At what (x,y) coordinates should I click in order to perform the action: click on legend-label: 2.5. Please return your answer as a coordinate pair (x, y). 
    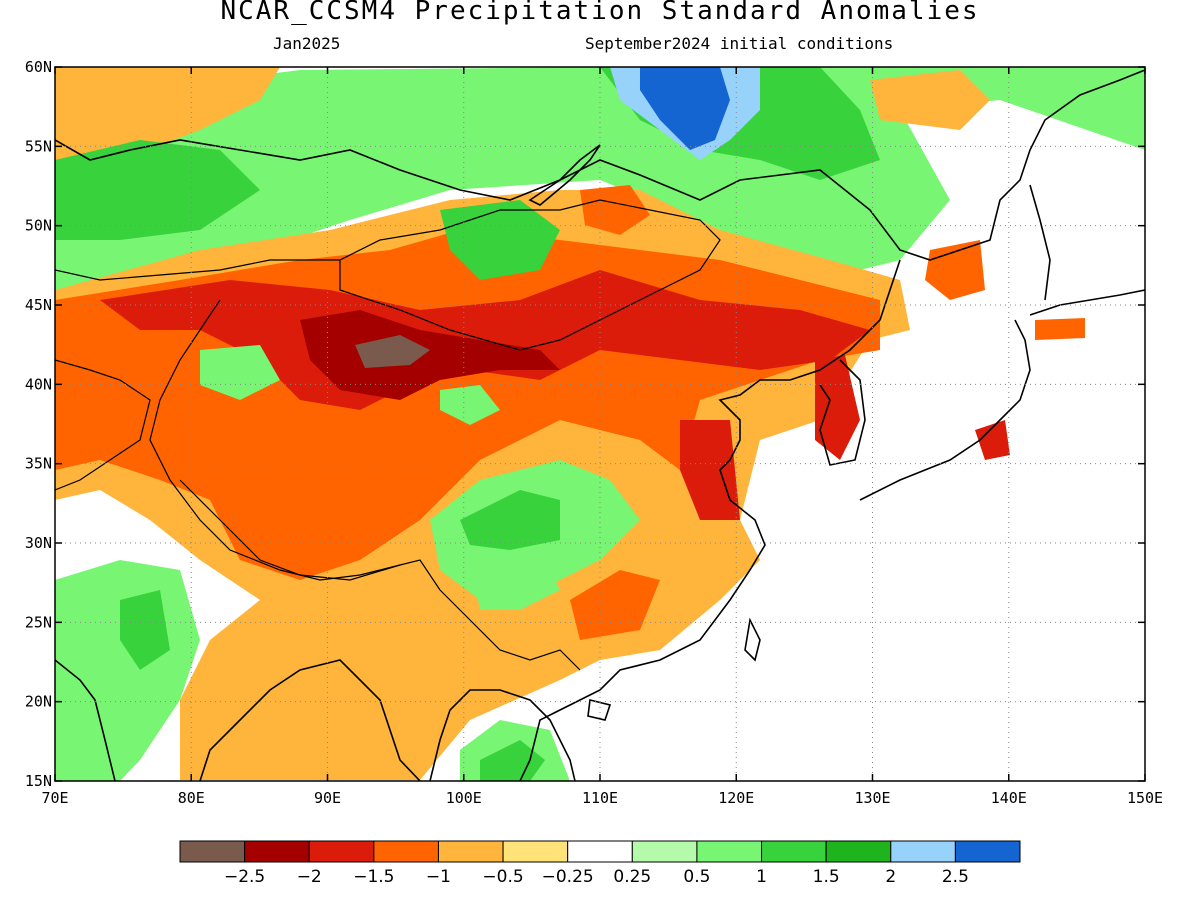
    Looking at the image, I should click on (955, 877).